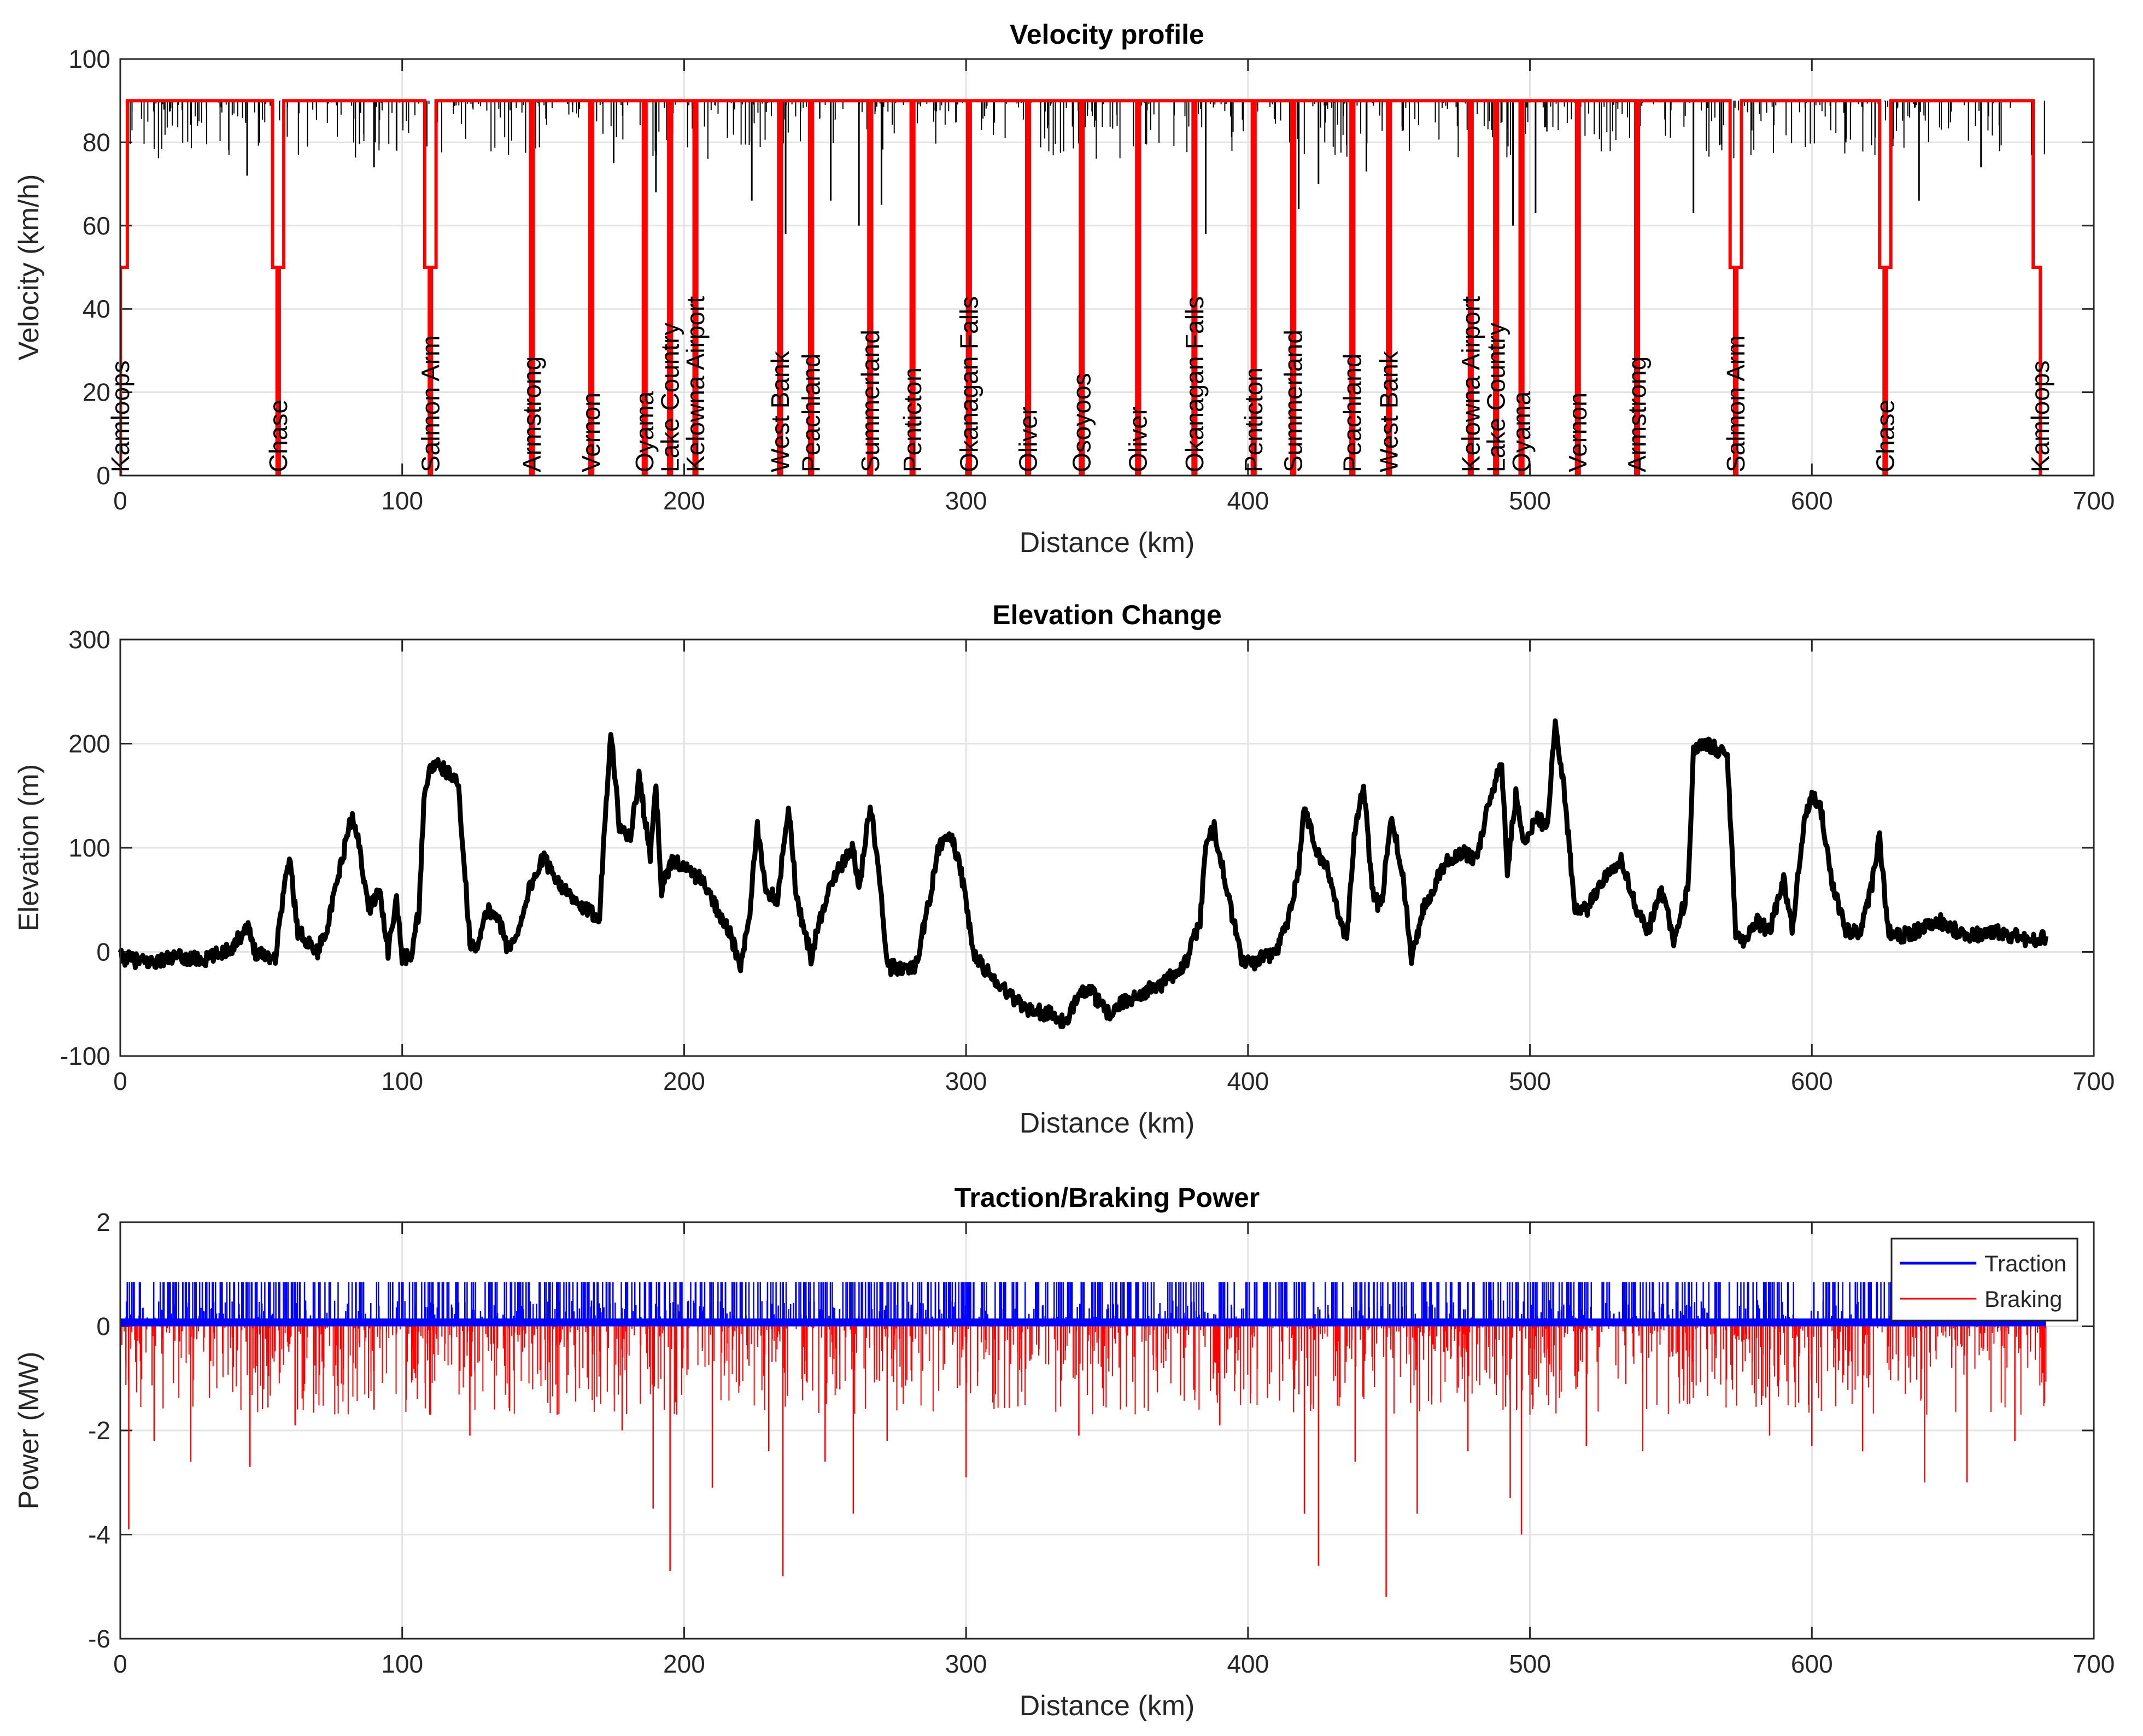 The height and width of the screenshot is (1736, 2143). Describe the element at coordinates (29, 847) in the screenshot. I see `y-axis-label: Elevation (m)` at that location.